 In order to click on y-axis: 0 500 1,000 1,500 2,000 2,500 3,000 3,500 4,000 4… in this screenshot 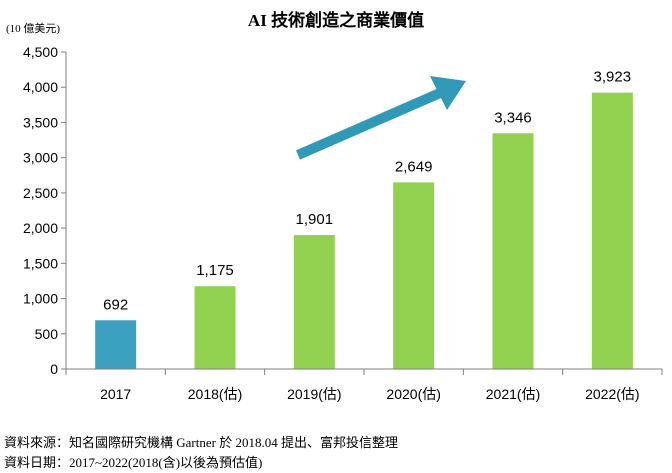, I will do `click(45, 210)`.